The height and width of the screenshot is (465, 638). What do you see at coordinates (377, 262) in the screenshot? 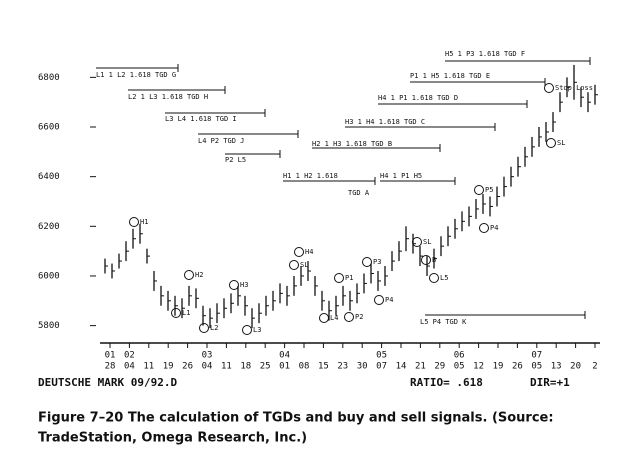
I see `point-label: P3` at bounding box center [377, 262].